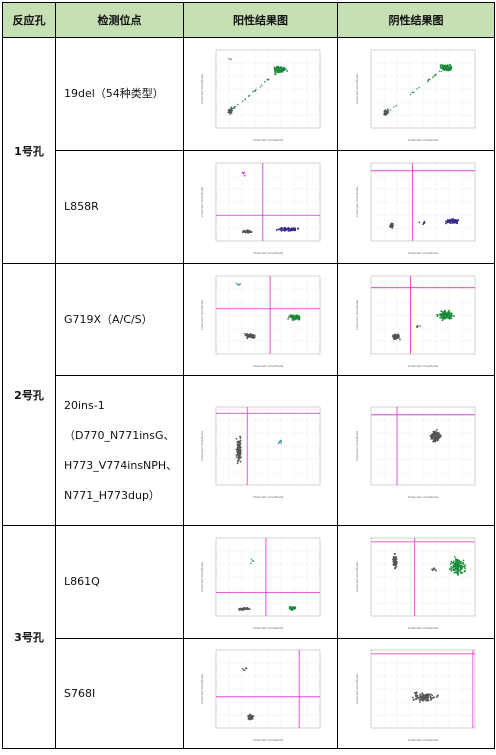 The image size is (496, 755). I want to click on hole-1: 1号孔, so click(29, 150).